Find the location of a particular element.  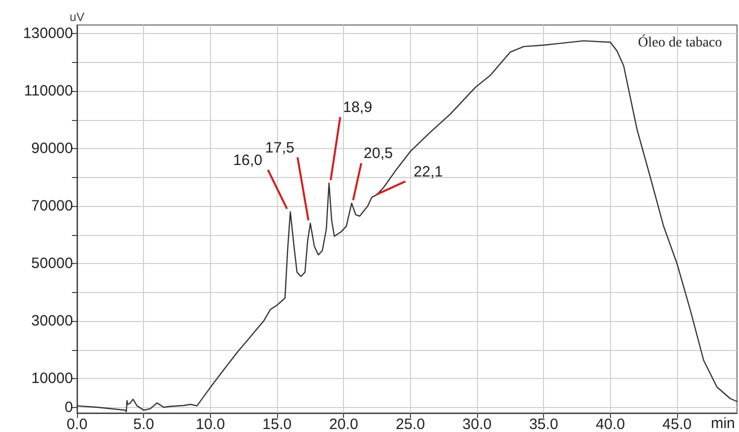

y-tick-label: 70000 is located at coordinates (52, 206).